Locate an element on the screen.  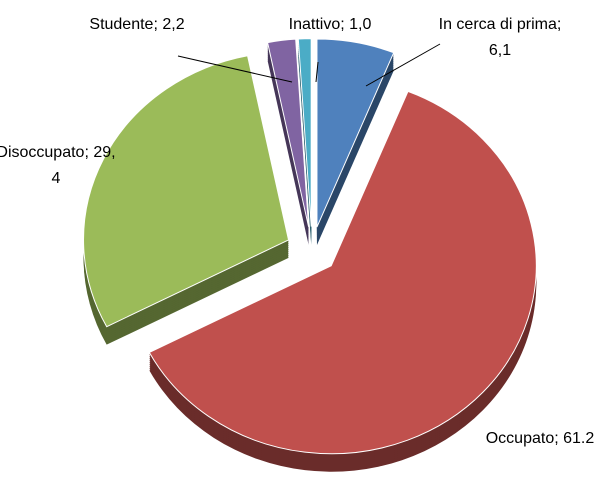
value-label: 1,0 is located at coordinates (360, 24).